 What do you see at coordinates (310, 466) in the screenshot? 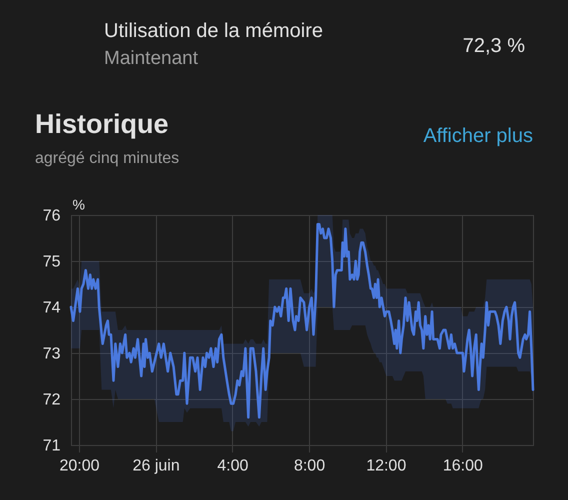
I see `x-tick-label: 8:00` at bounding box center [310, 466].